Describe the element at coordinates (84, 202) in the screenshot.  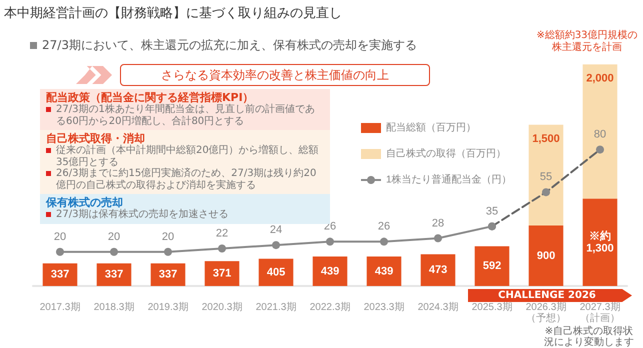
I see `annotation: 保有株式の売却` at that location.